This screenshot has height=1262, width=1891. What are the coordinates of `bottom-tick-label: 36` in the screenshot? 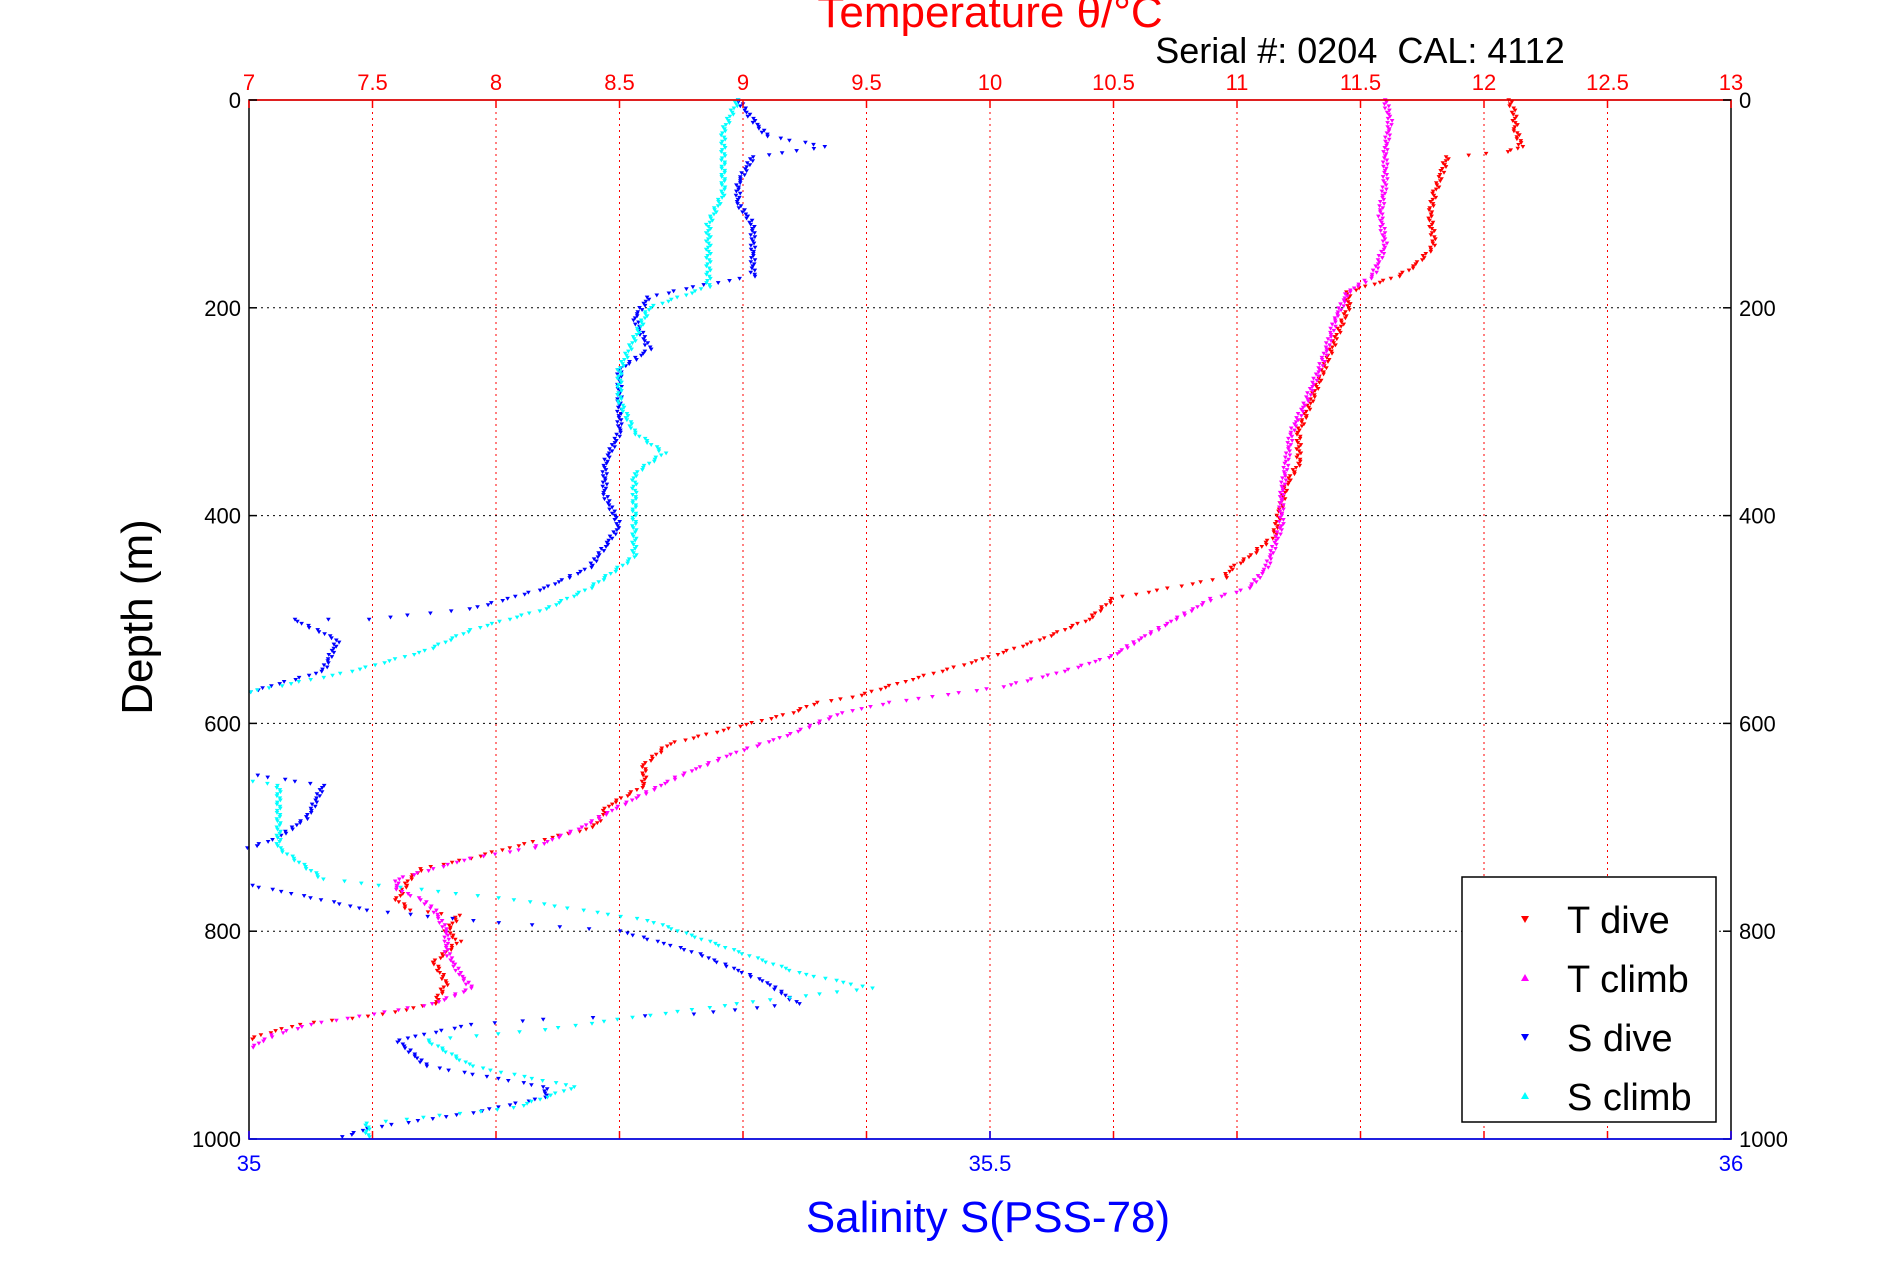 It's located at (1731, 1163).